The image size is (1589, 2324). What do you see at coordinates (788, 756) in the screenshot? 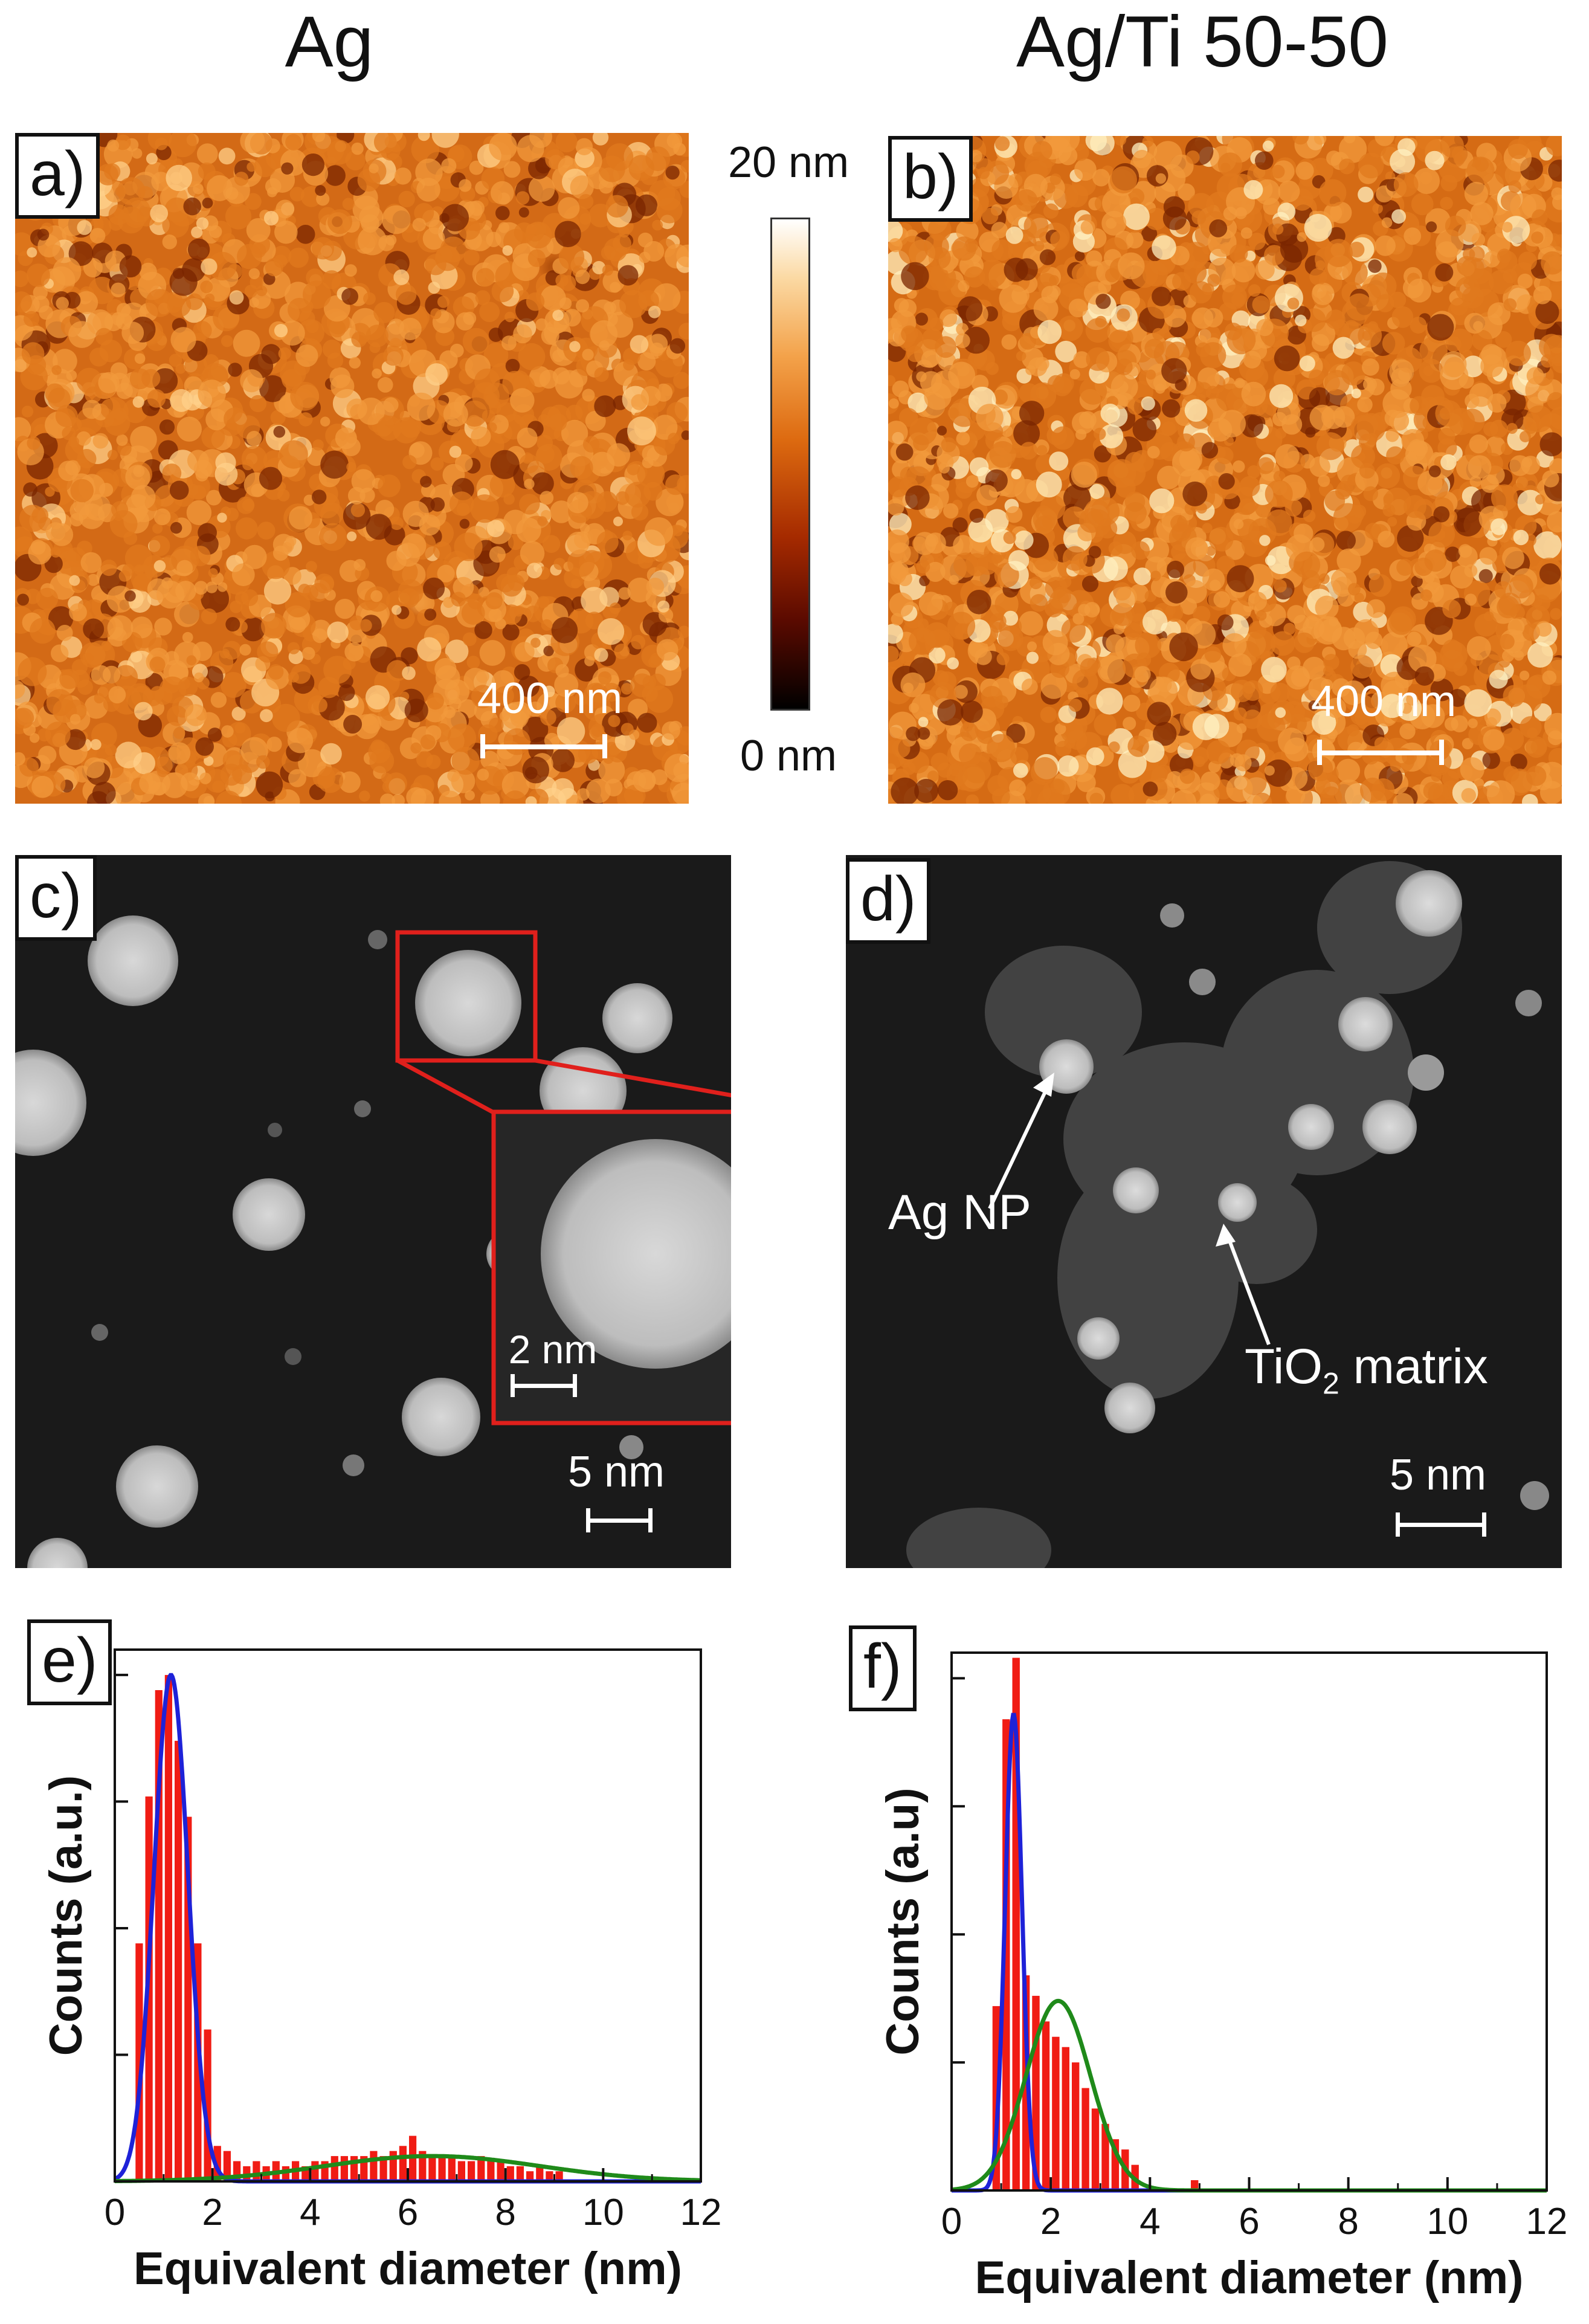
I see `colorbar-min-label: 0 nm` at bounding box center [788, 756].